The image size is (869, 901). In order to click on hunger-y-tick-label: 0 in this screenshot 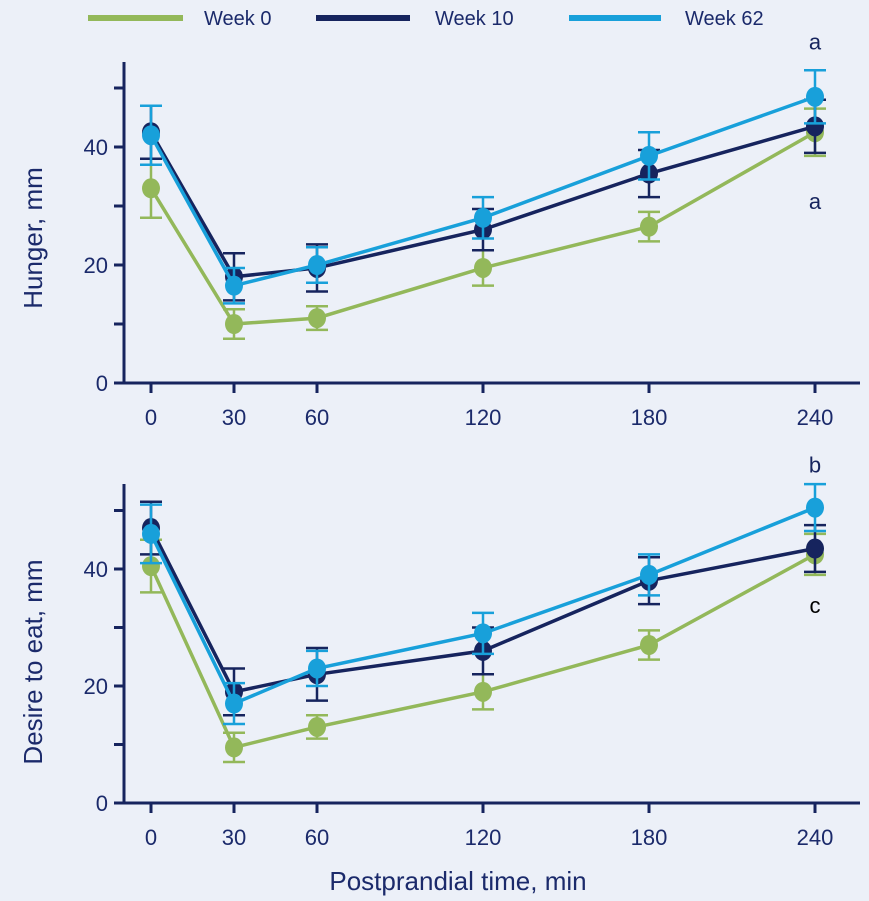, I will do `click(102, 383)`.